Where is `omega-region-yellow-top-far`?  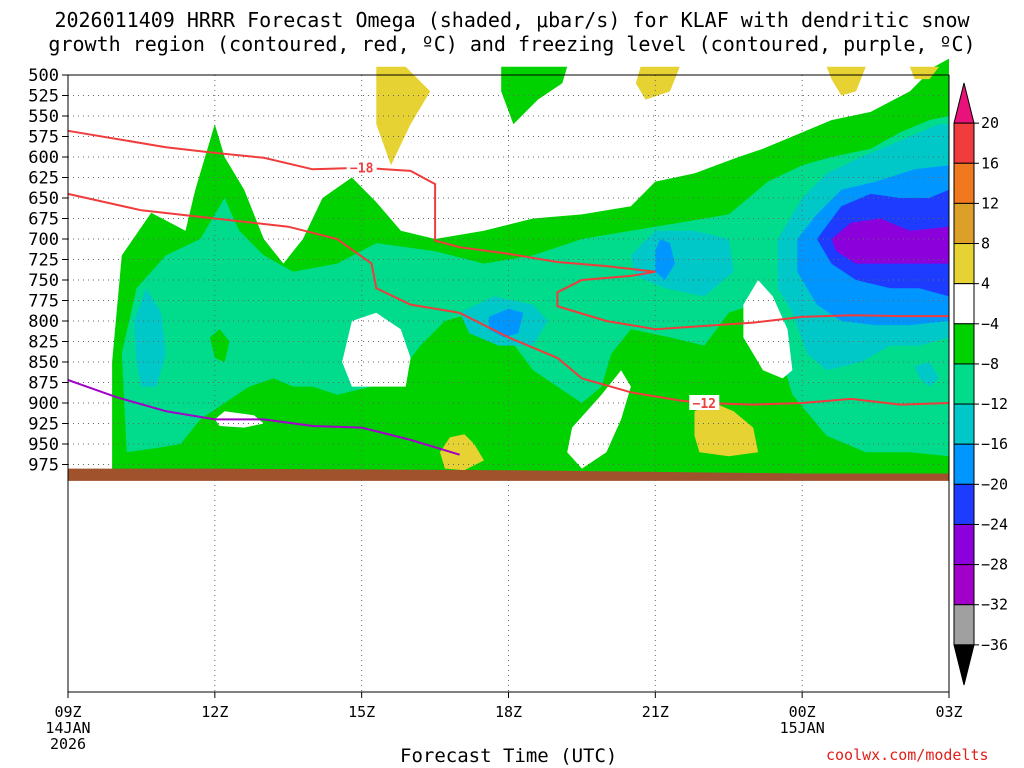 omega-region-yellow-top-far is located at coordinates (924, 73).